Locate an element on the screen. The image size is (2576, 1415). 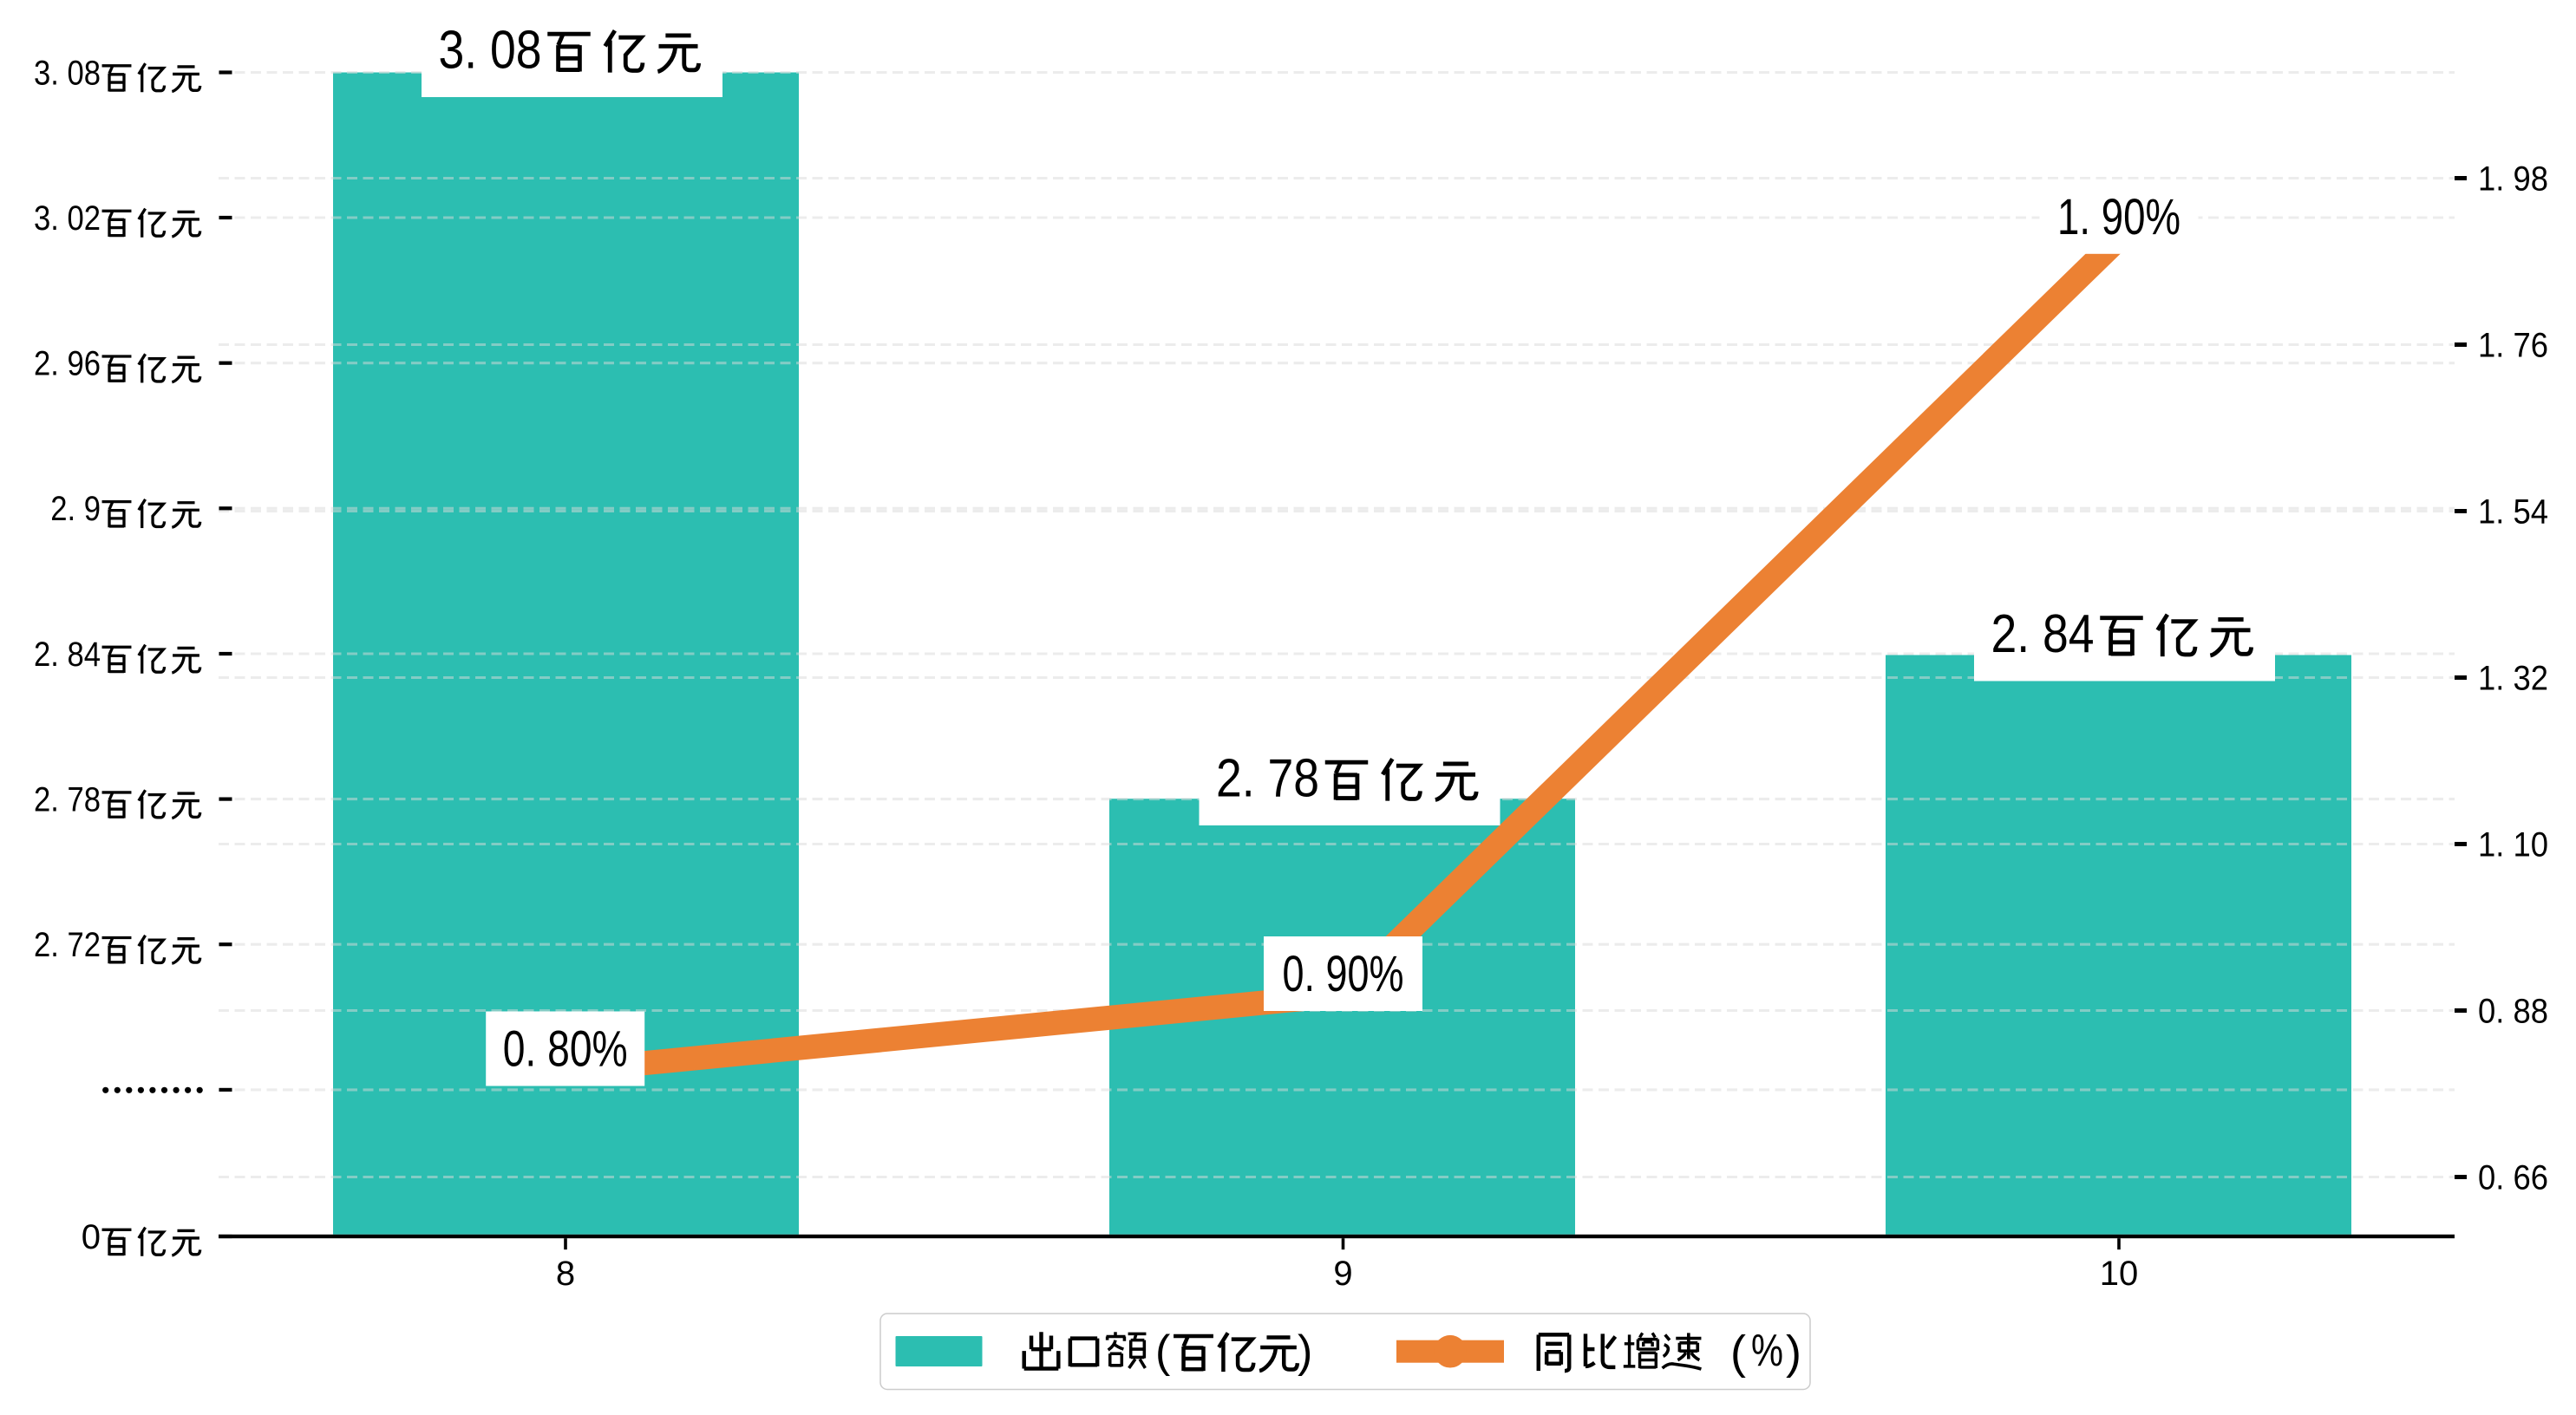
svg-text: 9 is located at coordinates (1342, 1274).